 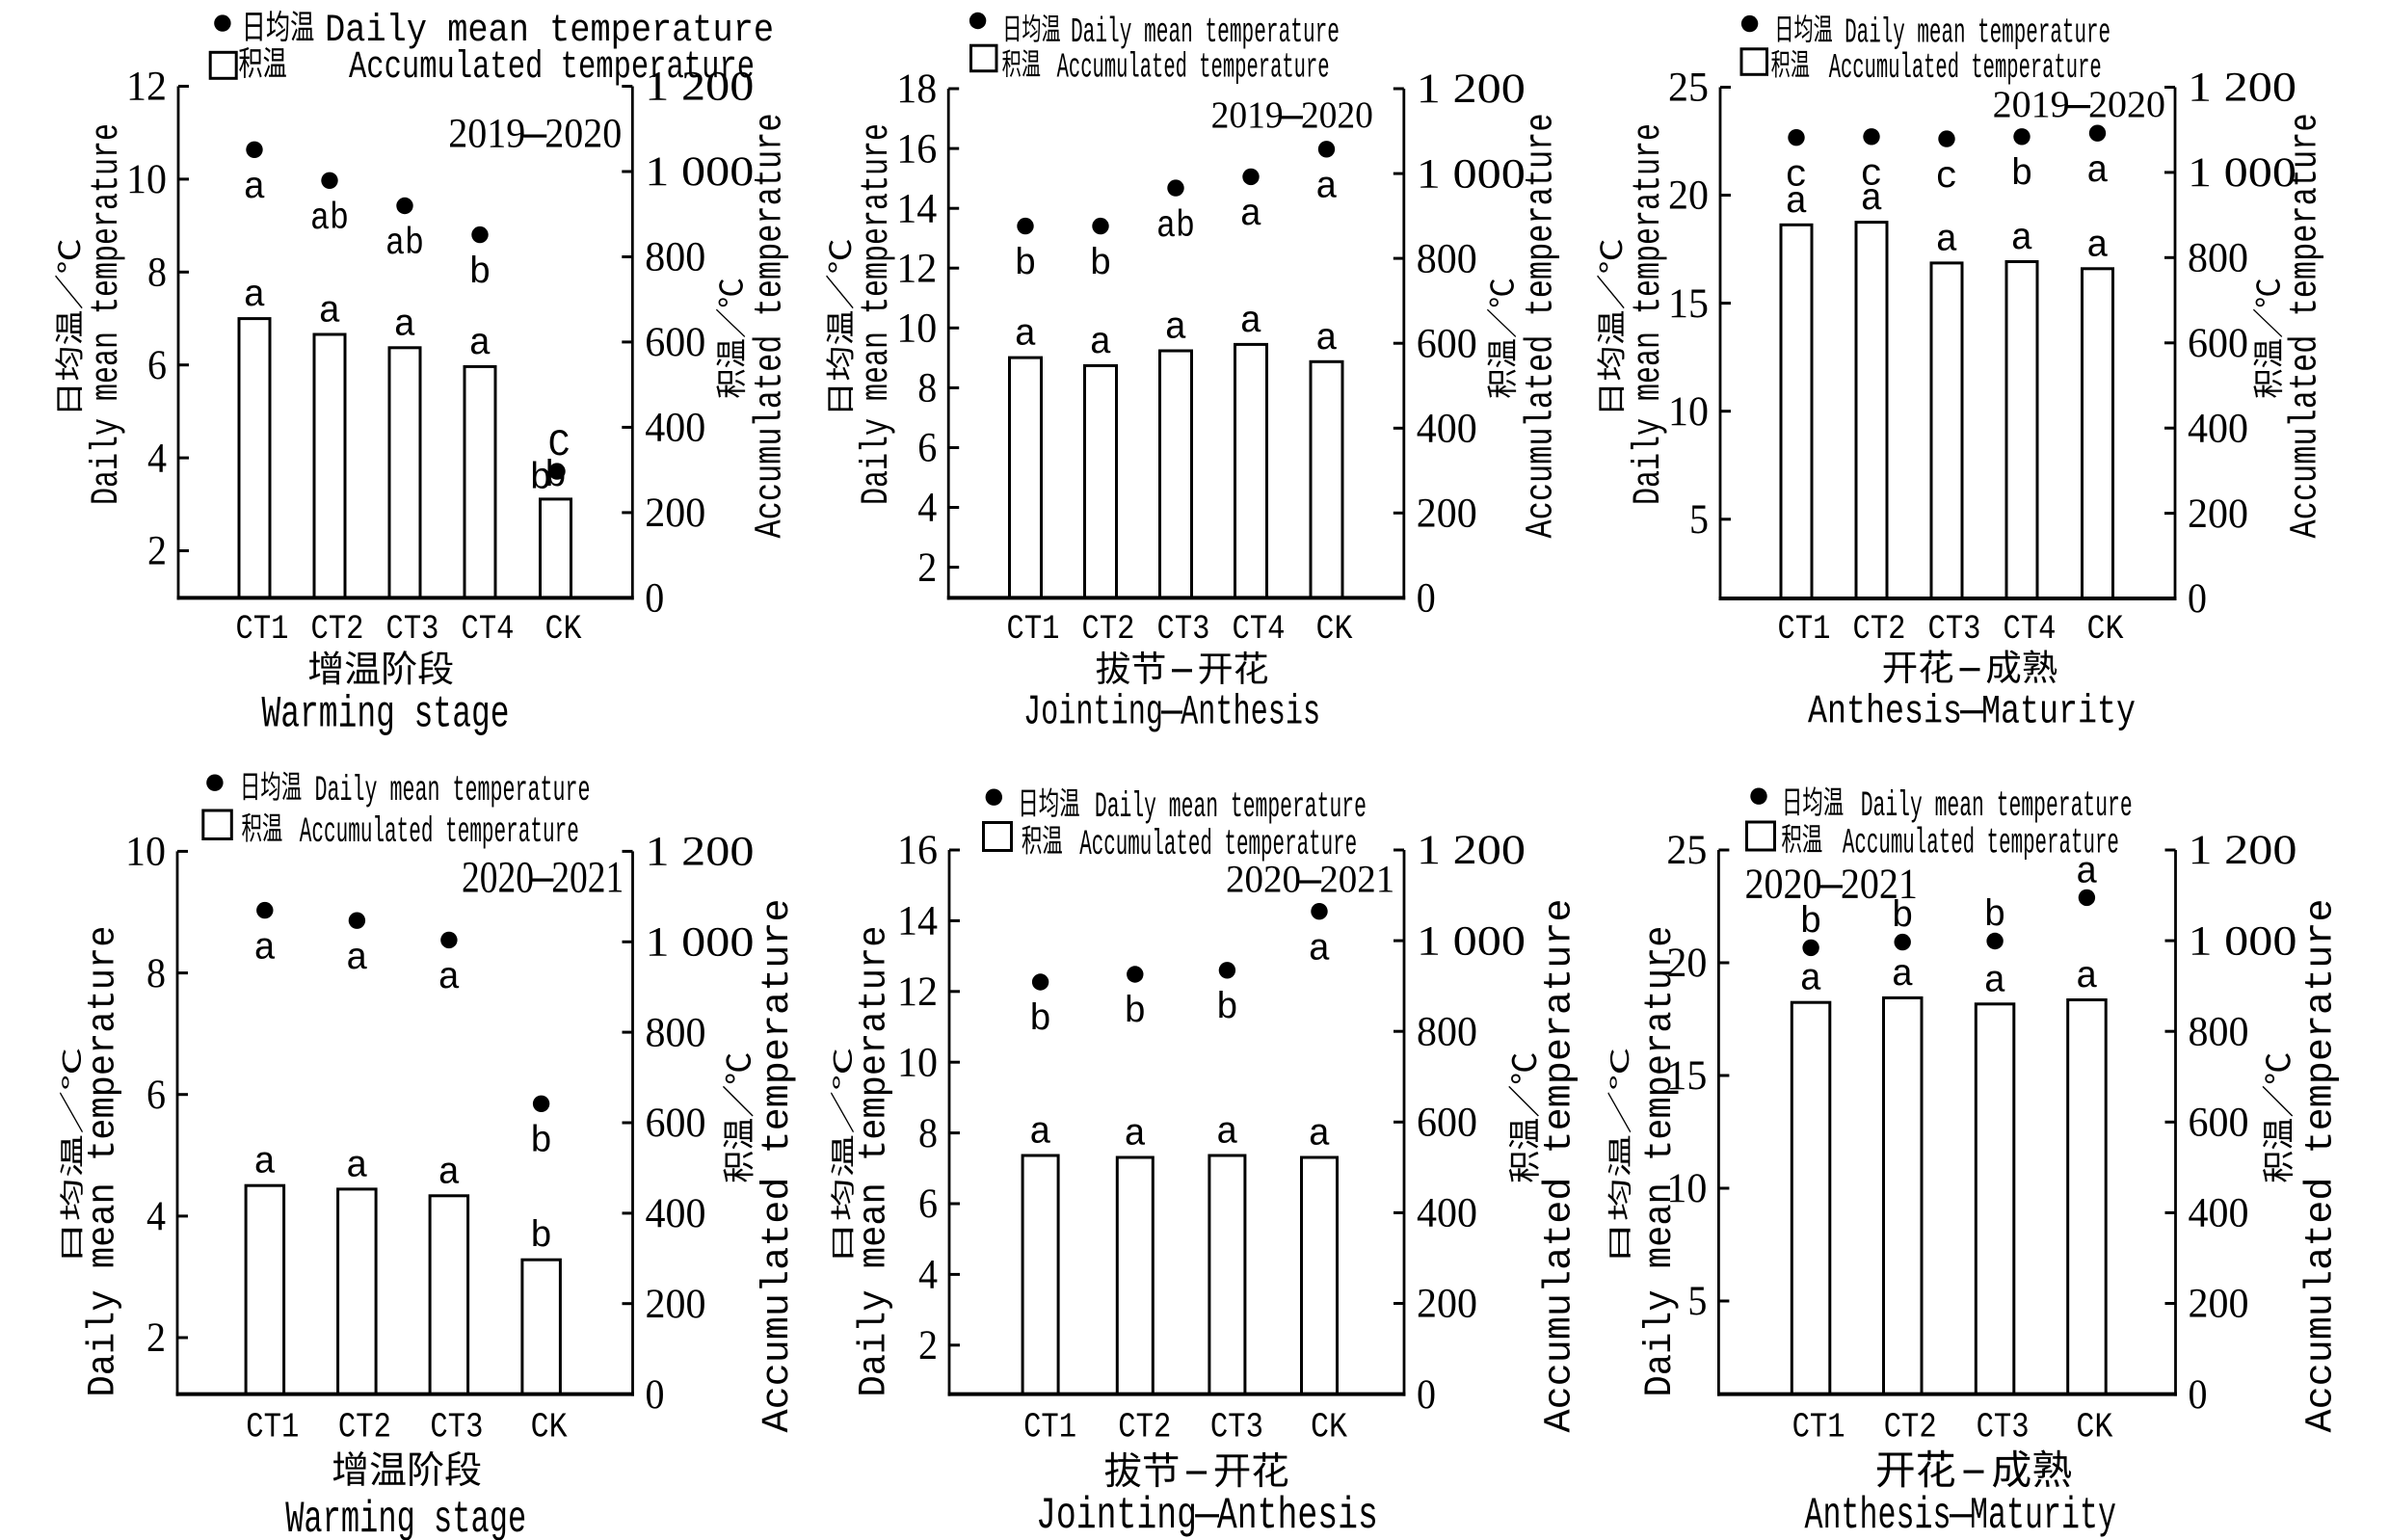 I want to click on svg-text: 1 000, so click(x=700, y=943).